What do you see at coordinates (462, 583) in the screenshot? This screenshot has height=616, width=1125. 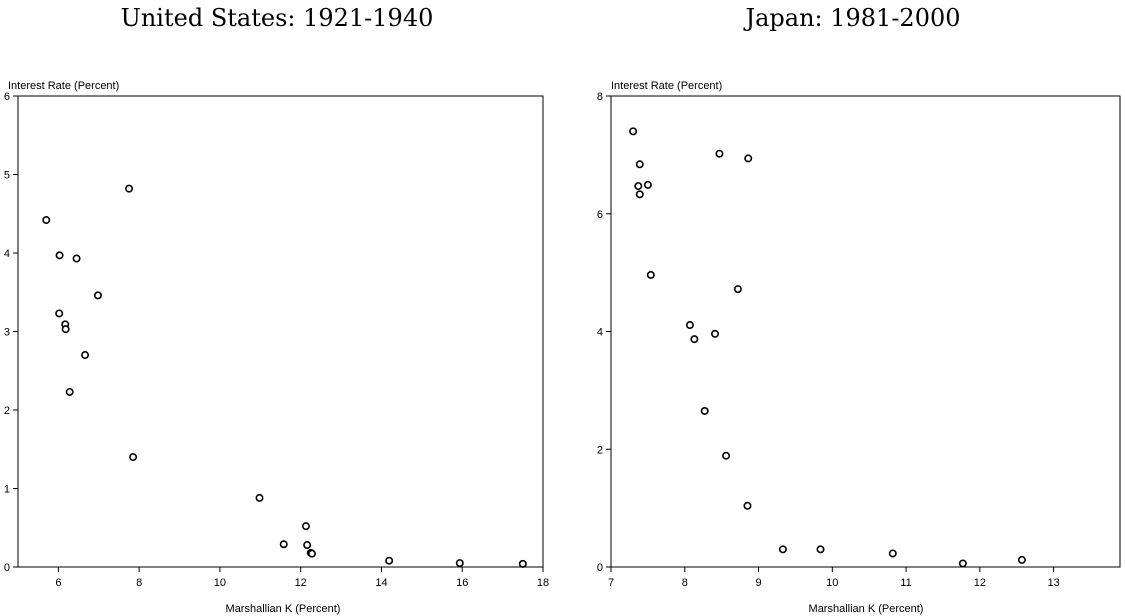 I see `x-tick-label: 16` at bounding box center [462, 583].